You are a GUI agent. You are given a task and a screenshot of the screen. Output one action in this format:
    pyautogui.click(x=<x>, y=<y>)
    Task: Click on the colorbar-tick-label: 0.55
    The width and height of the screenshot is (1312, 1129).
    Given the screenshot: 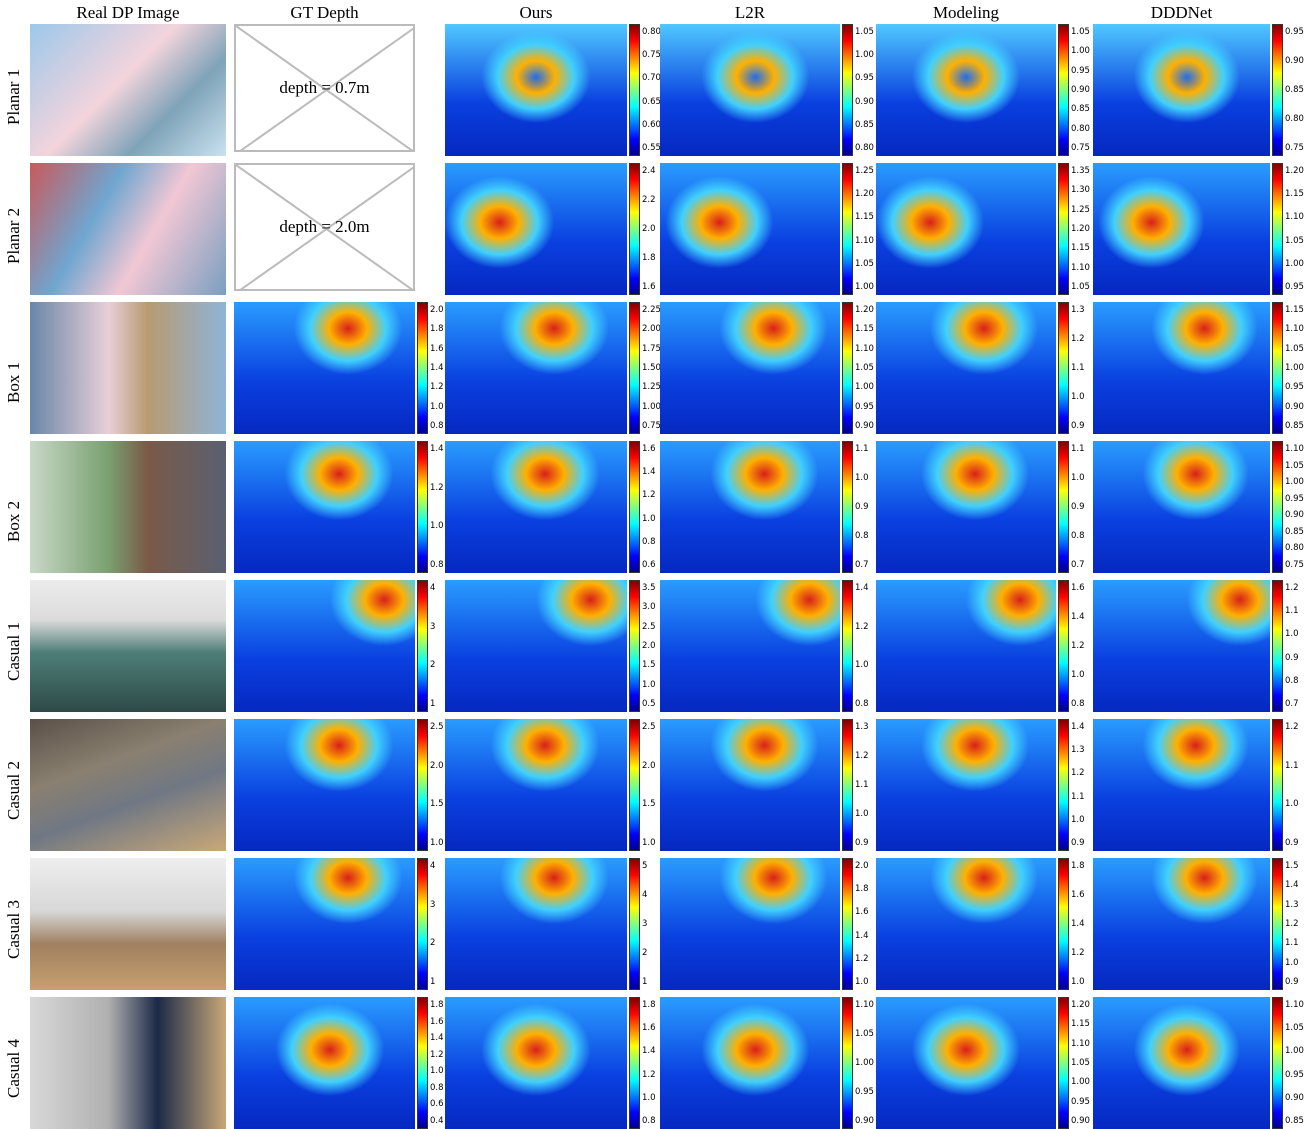 What is the action you would take?
    pyautogui.click(x=651, y=148)
    